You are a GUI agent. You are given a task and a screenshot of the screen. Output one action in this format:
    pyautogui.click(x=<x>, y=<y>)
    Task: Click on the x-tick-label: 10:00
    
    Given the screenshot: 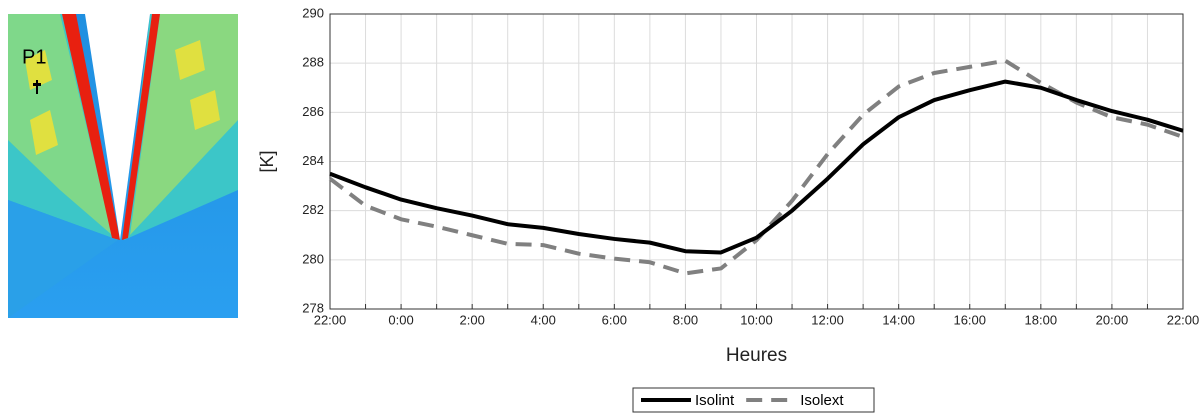 What is the action you would take?
    pyautogui.click(x=756, y=319)
    